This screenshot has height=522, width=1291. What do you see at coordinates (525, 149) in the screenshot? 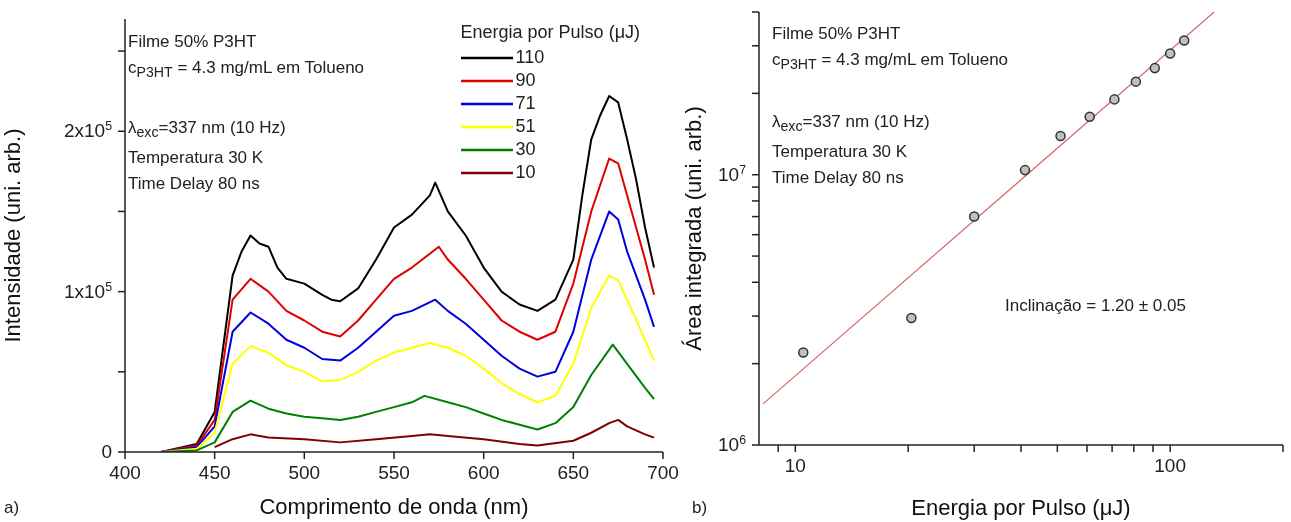
I see `legend-label: 30` at bounding box center [525, 149].